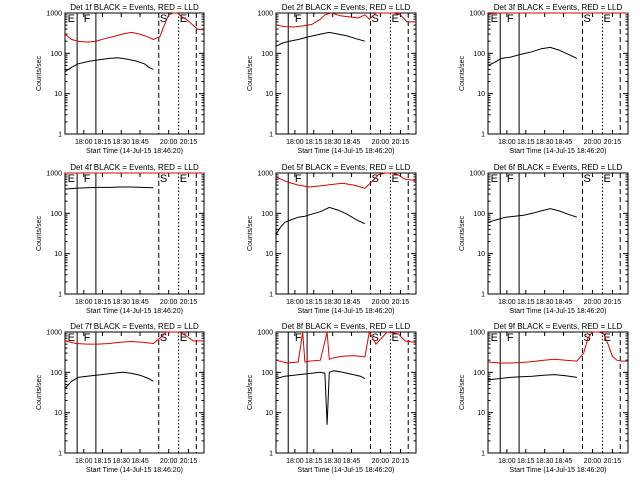 Image resolution: width=640 pixels, height=480 pixels. Describe the element at coordinates (346, 167) in the screenshot. I see `panel-title: Det 5f BLACK = Events, RED = LLD` at that location.